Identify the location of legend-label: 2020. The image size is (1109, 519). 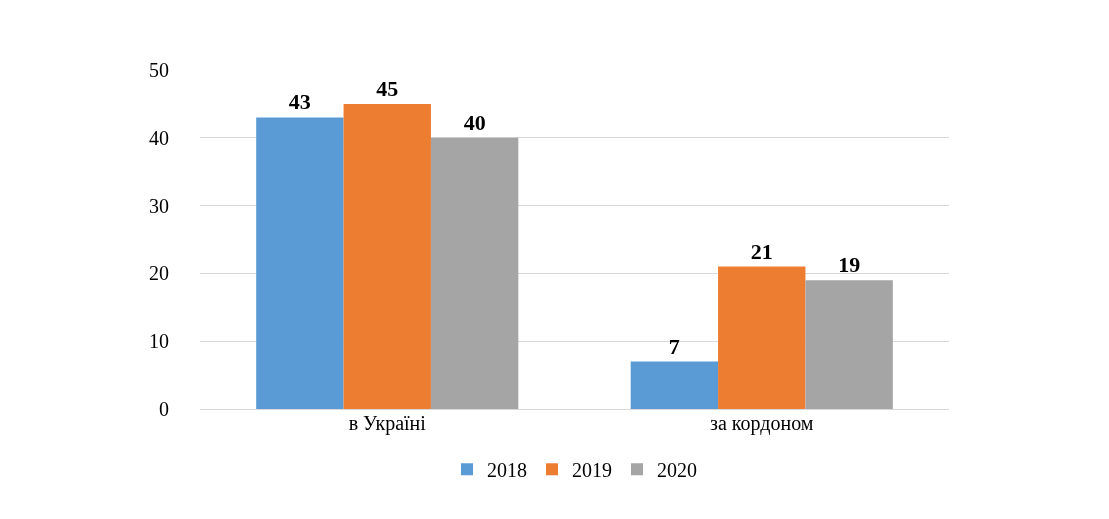
(677, 469).